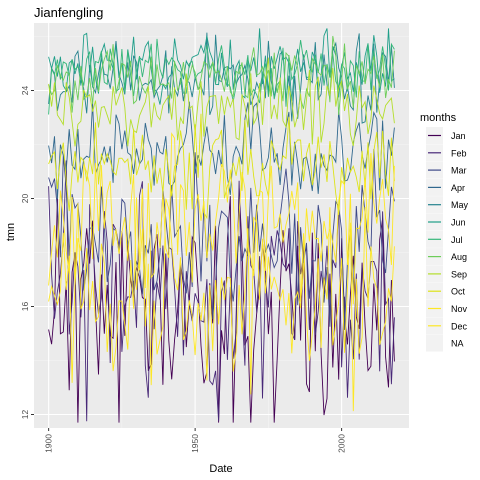  What do you see at coordinates (68, 12) in the screenshot?
I see `chart-title: Jianfengling` at bounding box center [68, 12].